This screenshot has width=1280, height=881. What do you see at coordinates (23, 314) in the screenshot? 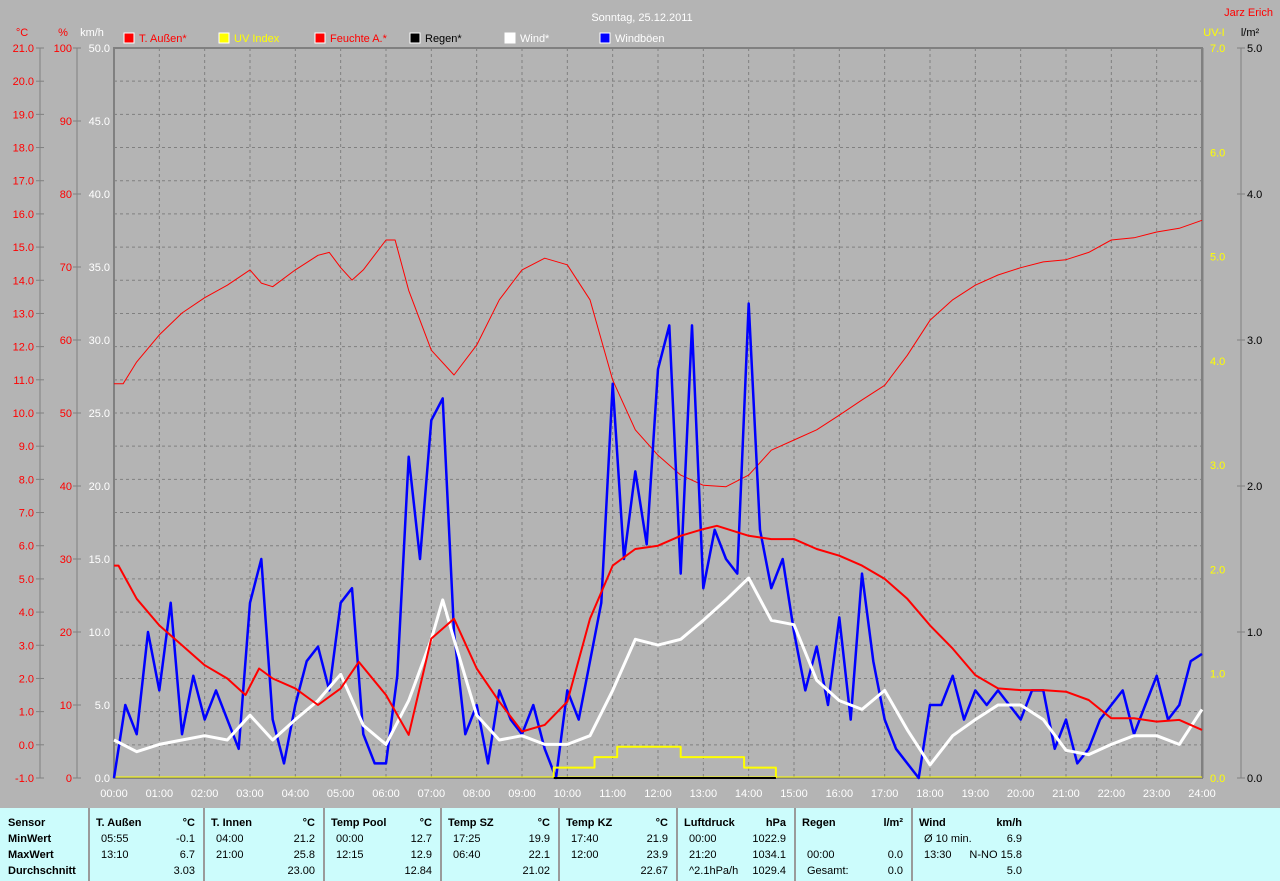
I see `axis-tick-label: 13.0` at bounding box center [23, 314].